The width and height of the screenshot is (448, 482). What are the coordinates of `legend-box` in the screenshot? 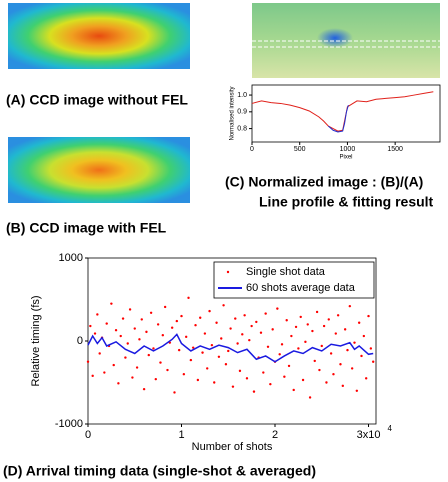 It's located at (294, 280).